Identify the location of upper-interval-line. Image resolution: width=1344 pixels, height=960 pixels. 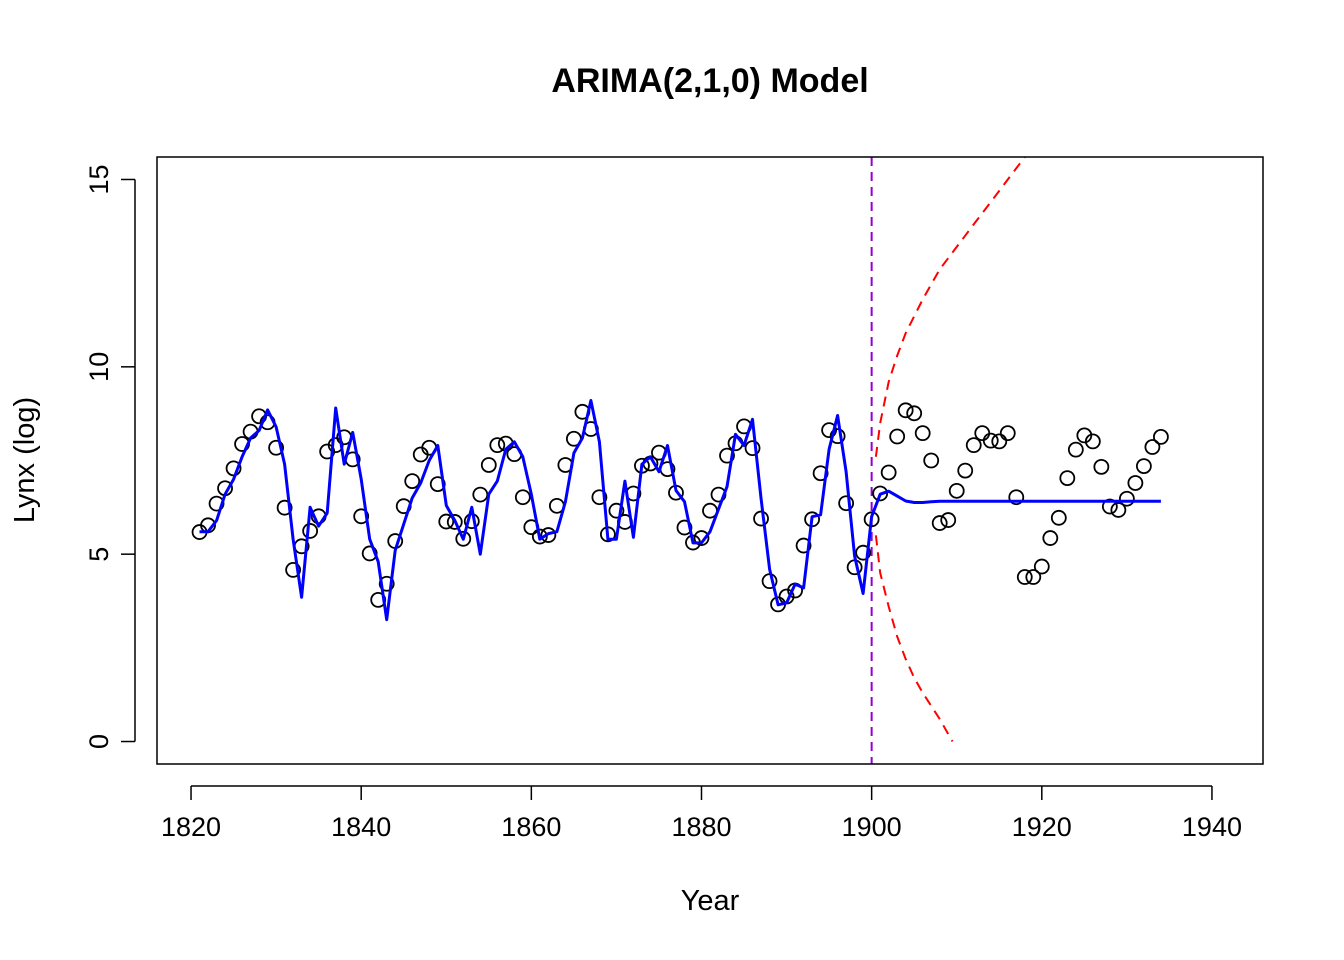
(950, 307).